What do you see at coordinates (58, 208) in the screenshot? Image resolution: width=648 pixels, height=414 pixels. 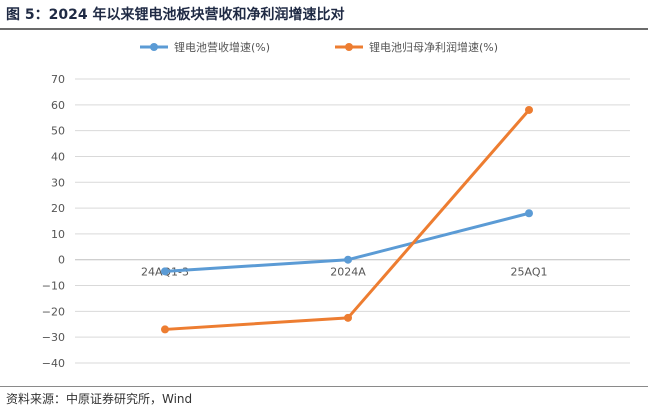 I see `y-tick-label: 20` at bounding box center [58, 208].